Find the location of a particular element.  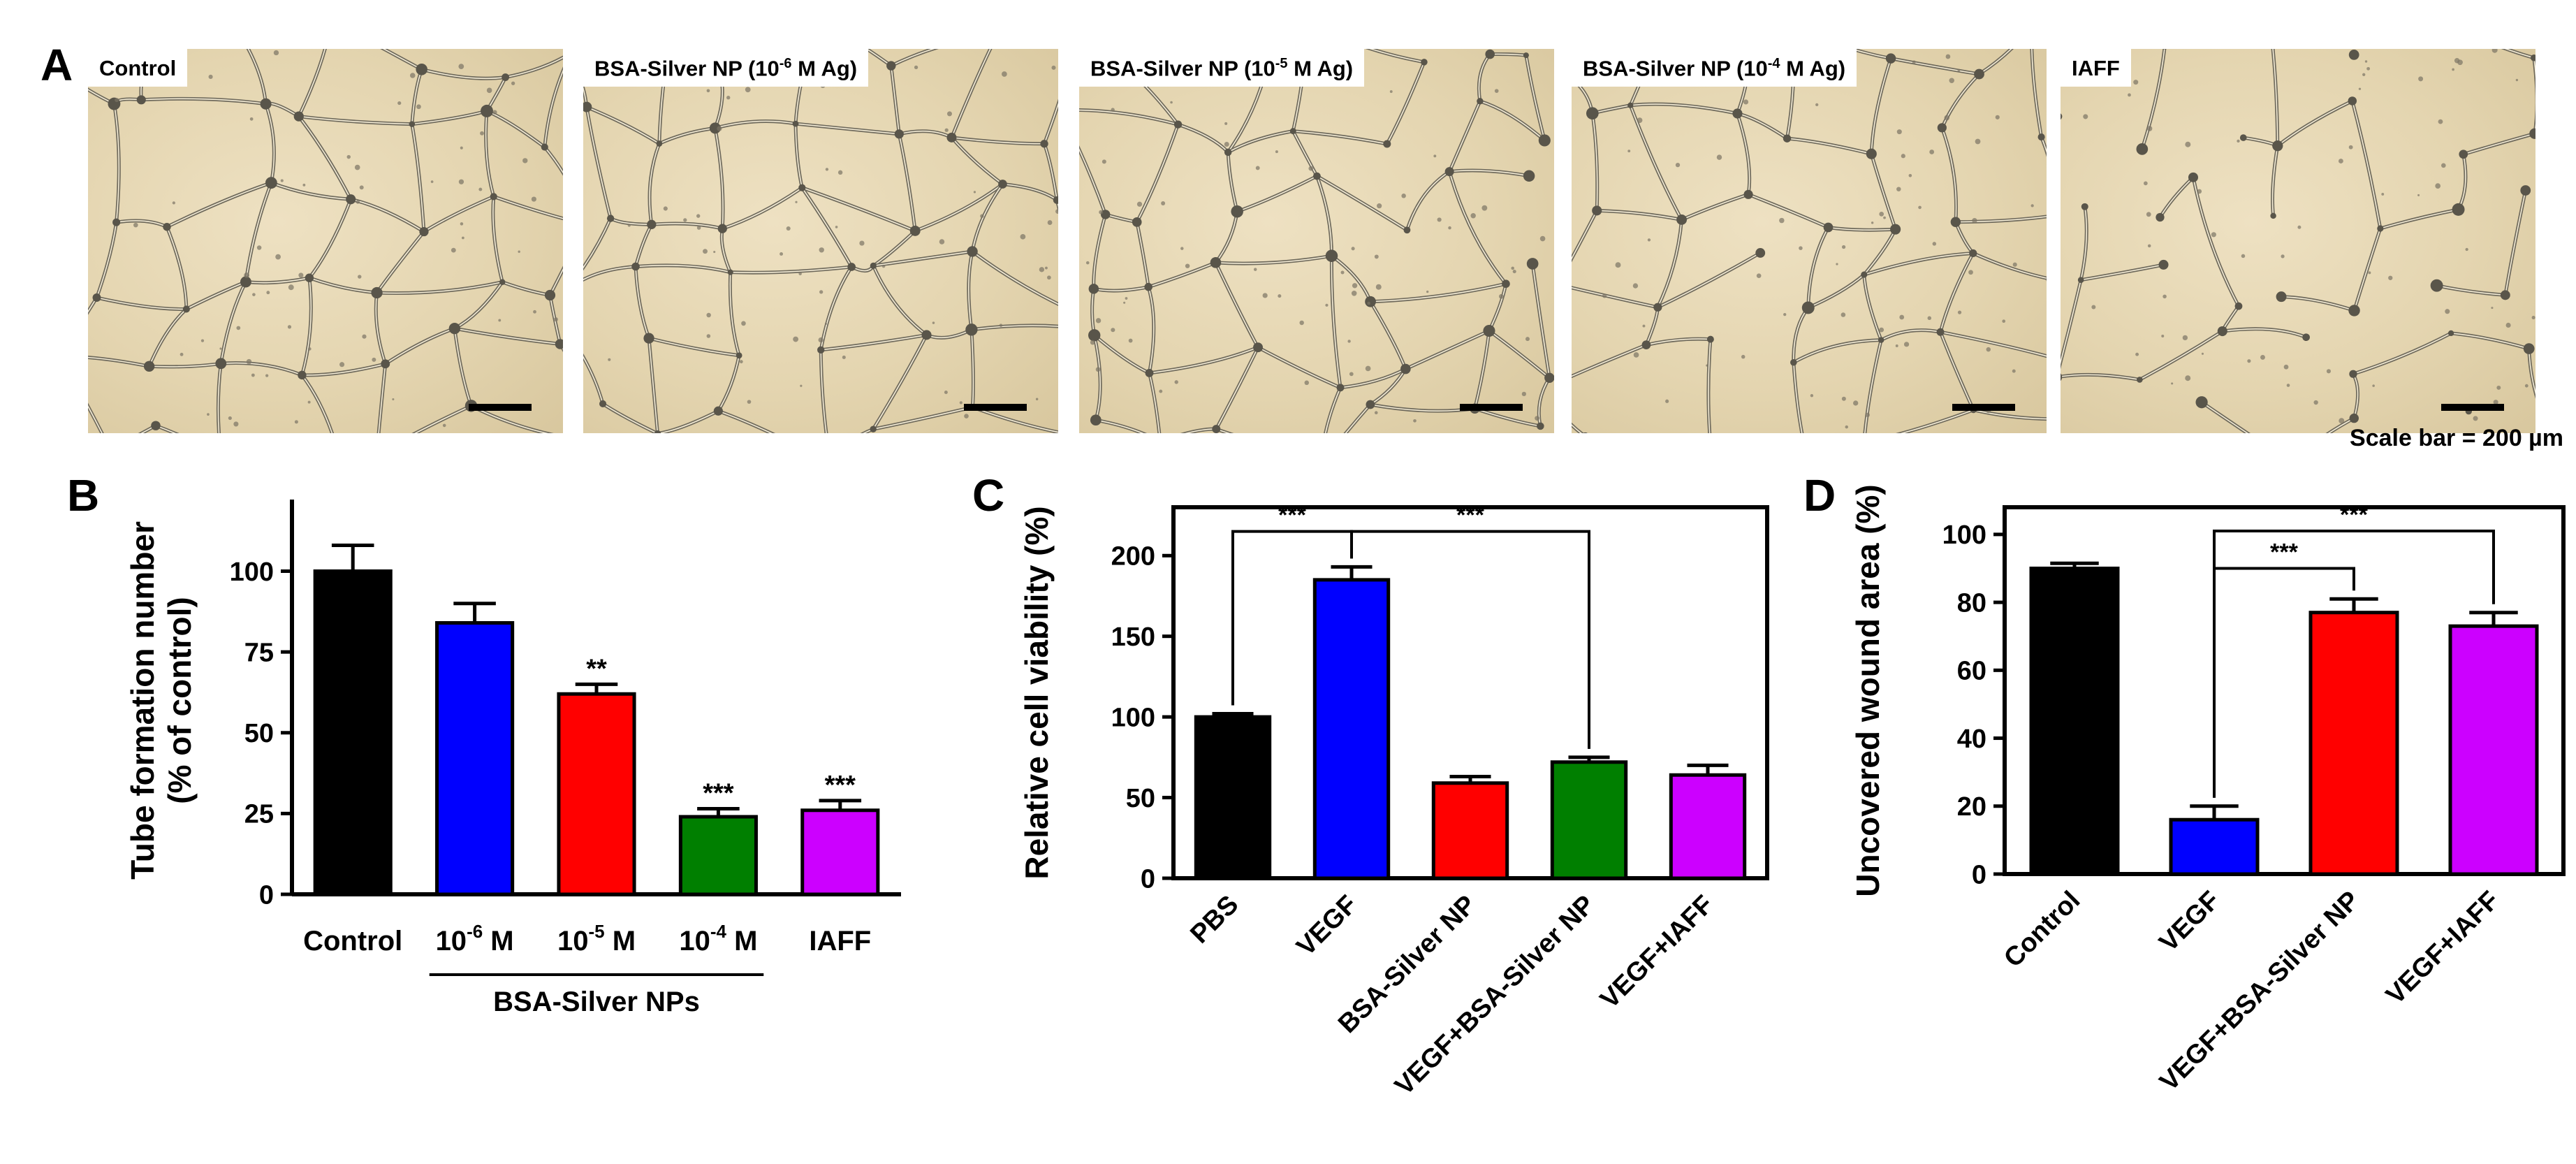

y-tick-label: 50 is located at coordinates (1140, 798).